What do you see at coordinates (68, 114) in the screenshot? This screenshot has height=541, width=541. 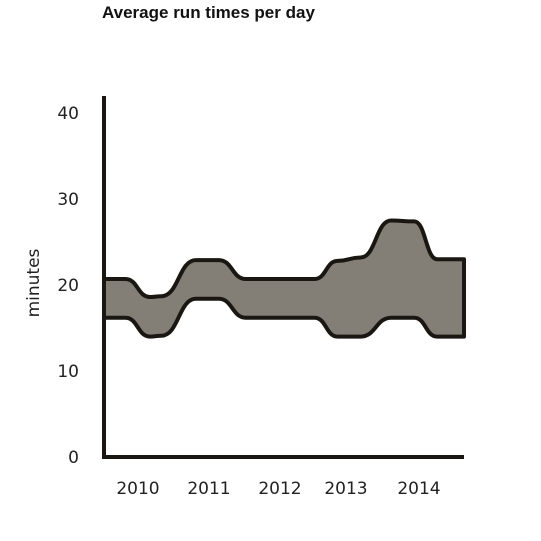 I see `y-tick-label: 40` at bounding box center [68, 114].